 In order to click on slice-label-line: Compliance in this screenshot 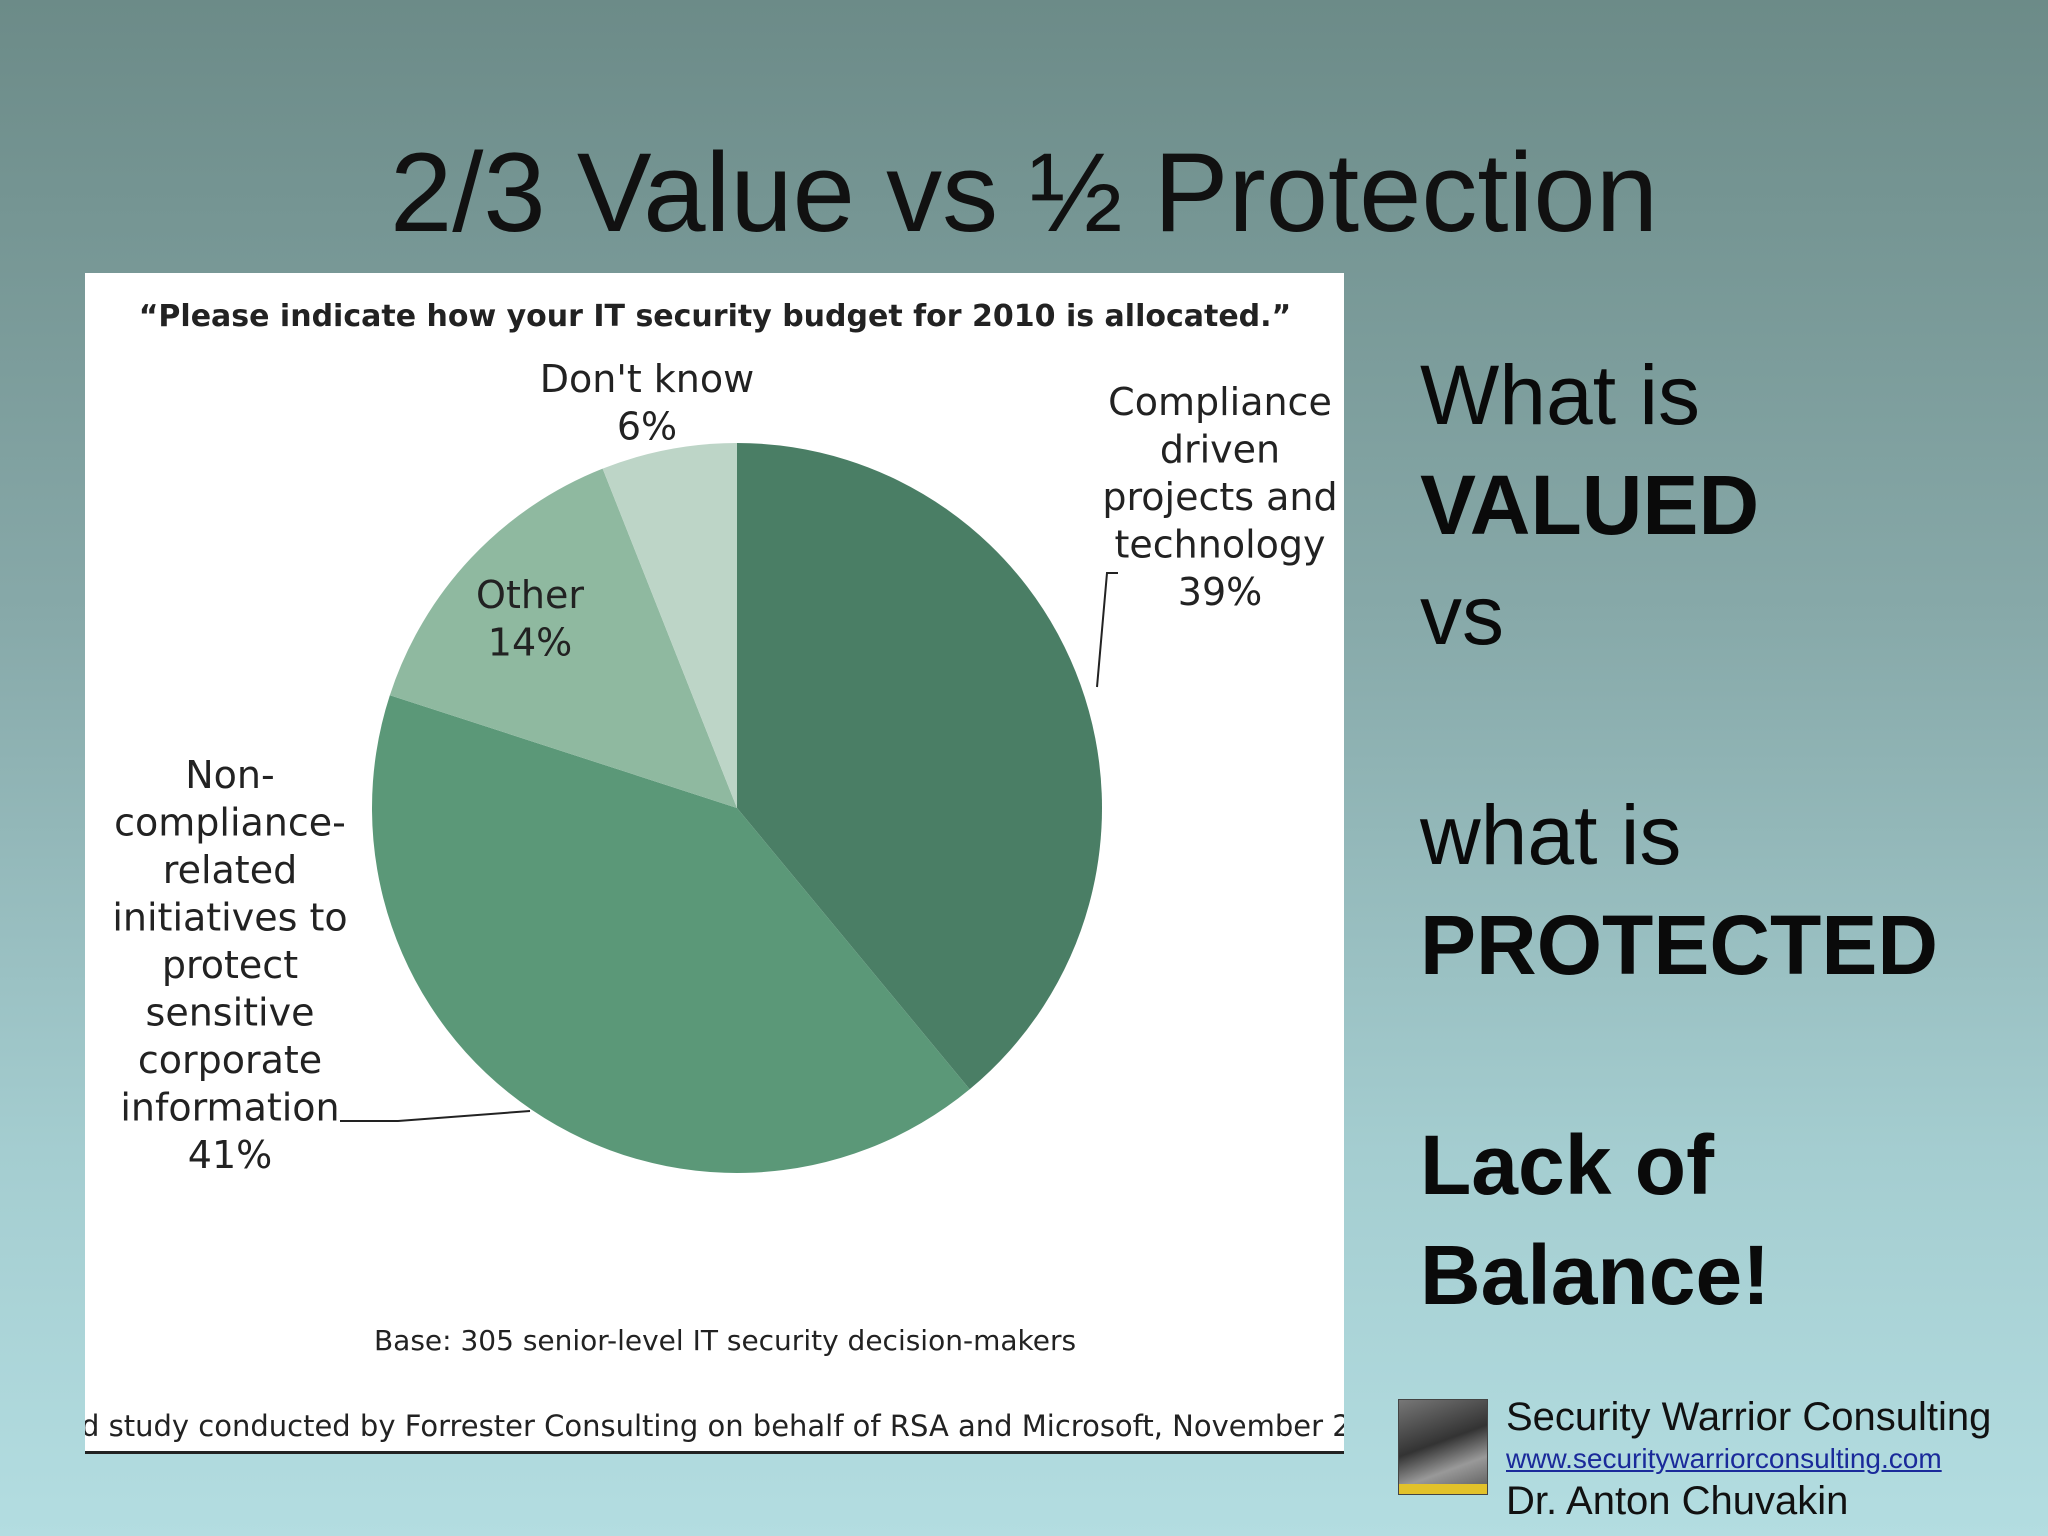, I will do `click(1220, 402)`.